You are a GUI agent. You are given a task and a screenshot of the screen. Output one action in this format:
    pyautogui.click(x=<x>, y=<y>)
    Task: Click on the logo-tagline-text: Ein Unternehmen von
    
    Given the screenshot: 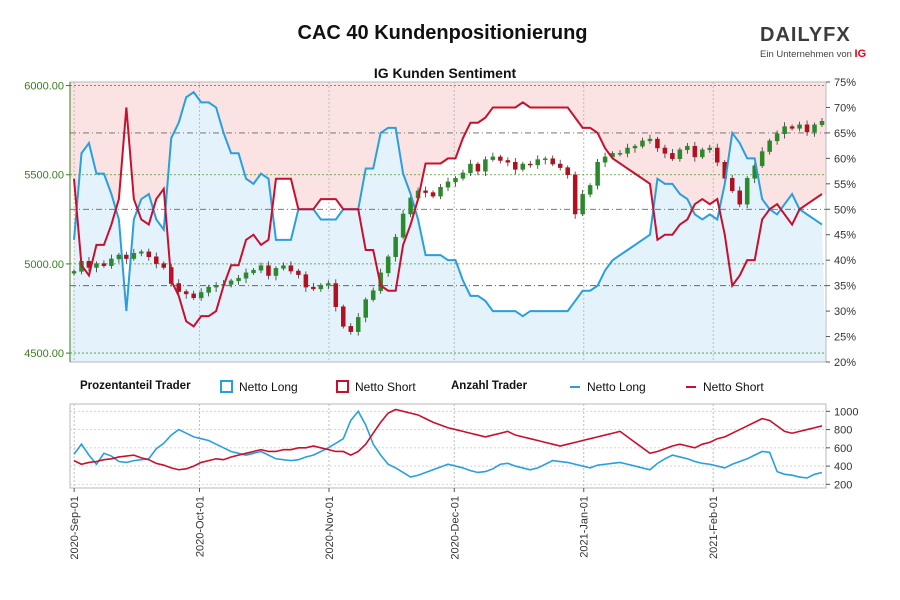 What is the action you would take?
    pyautogui.click(x=806, y=54)
    